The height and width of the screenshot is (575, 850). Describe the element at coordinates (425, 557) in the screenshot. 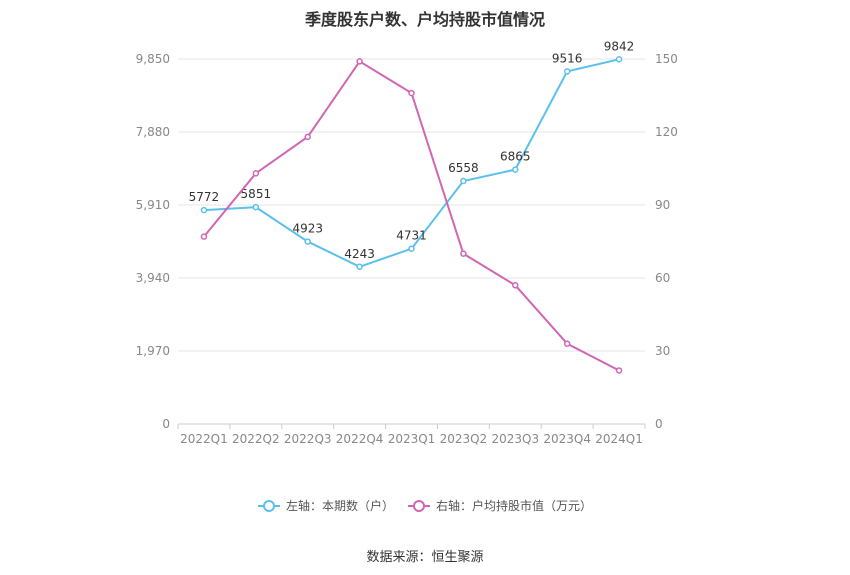

I see `data-source: 数据来源：恒生聚源` at that location.